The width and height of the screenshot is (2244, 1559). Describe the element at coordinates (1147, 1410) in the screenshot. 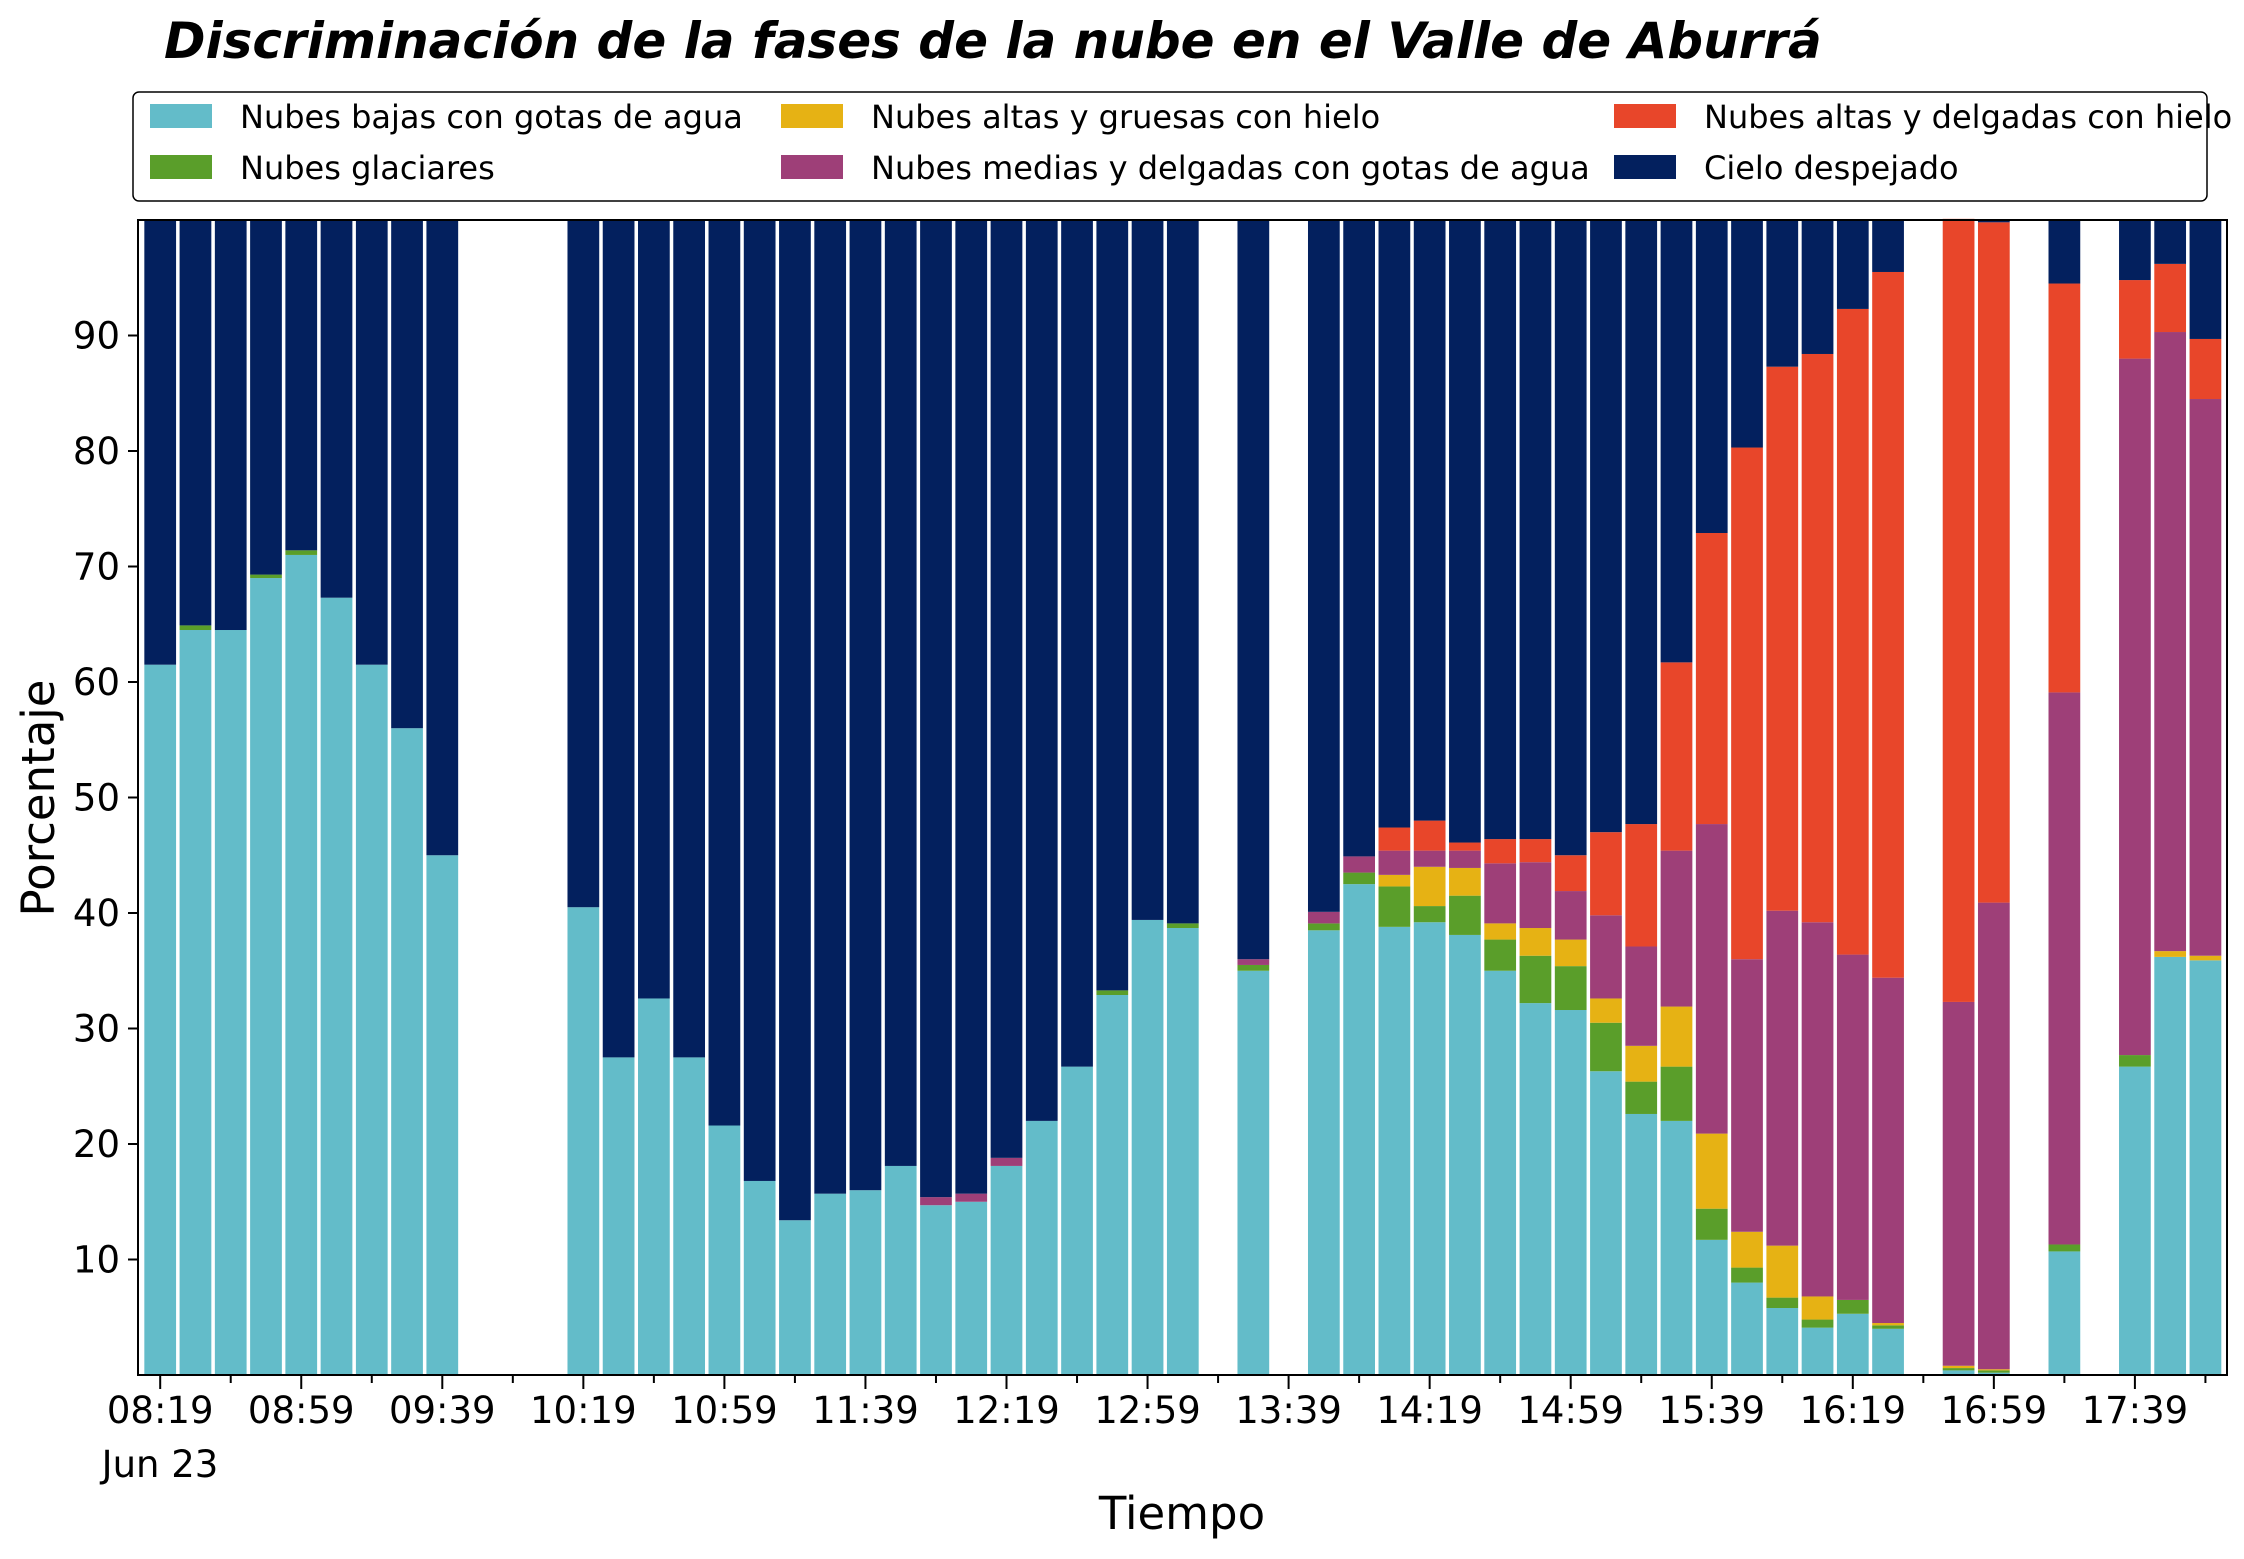

I see `x-tick-label: 12:59` at that location.